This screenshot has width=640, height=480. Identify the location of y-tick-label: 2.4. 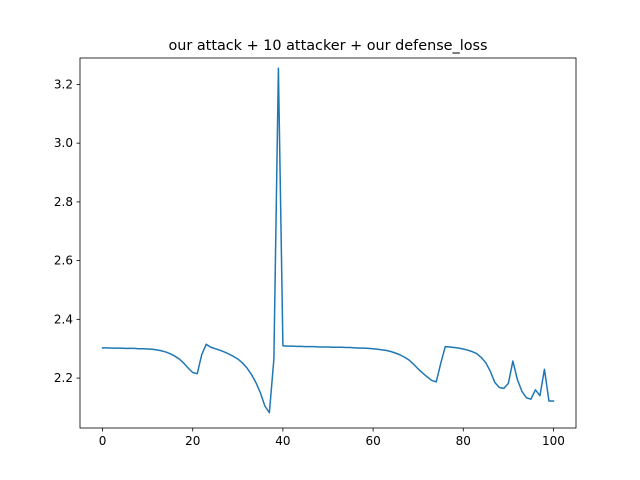
(63, 319).